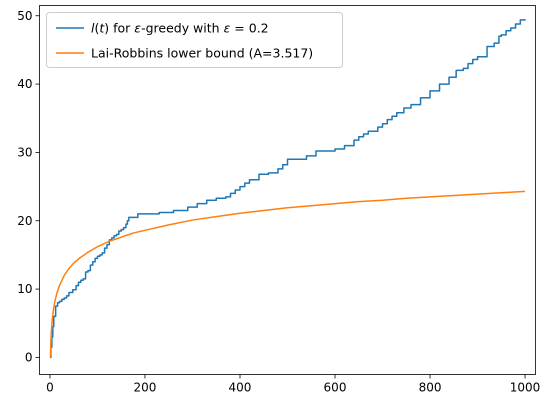 Image resolution: width=543 pixels, height=413 pixels. What do you see at coordinates (180, 28) in the screenshot?
I see `legend-label-series-1: l(t) for ε-greedy with ε = 0.2` at bounding box center [180, 28].